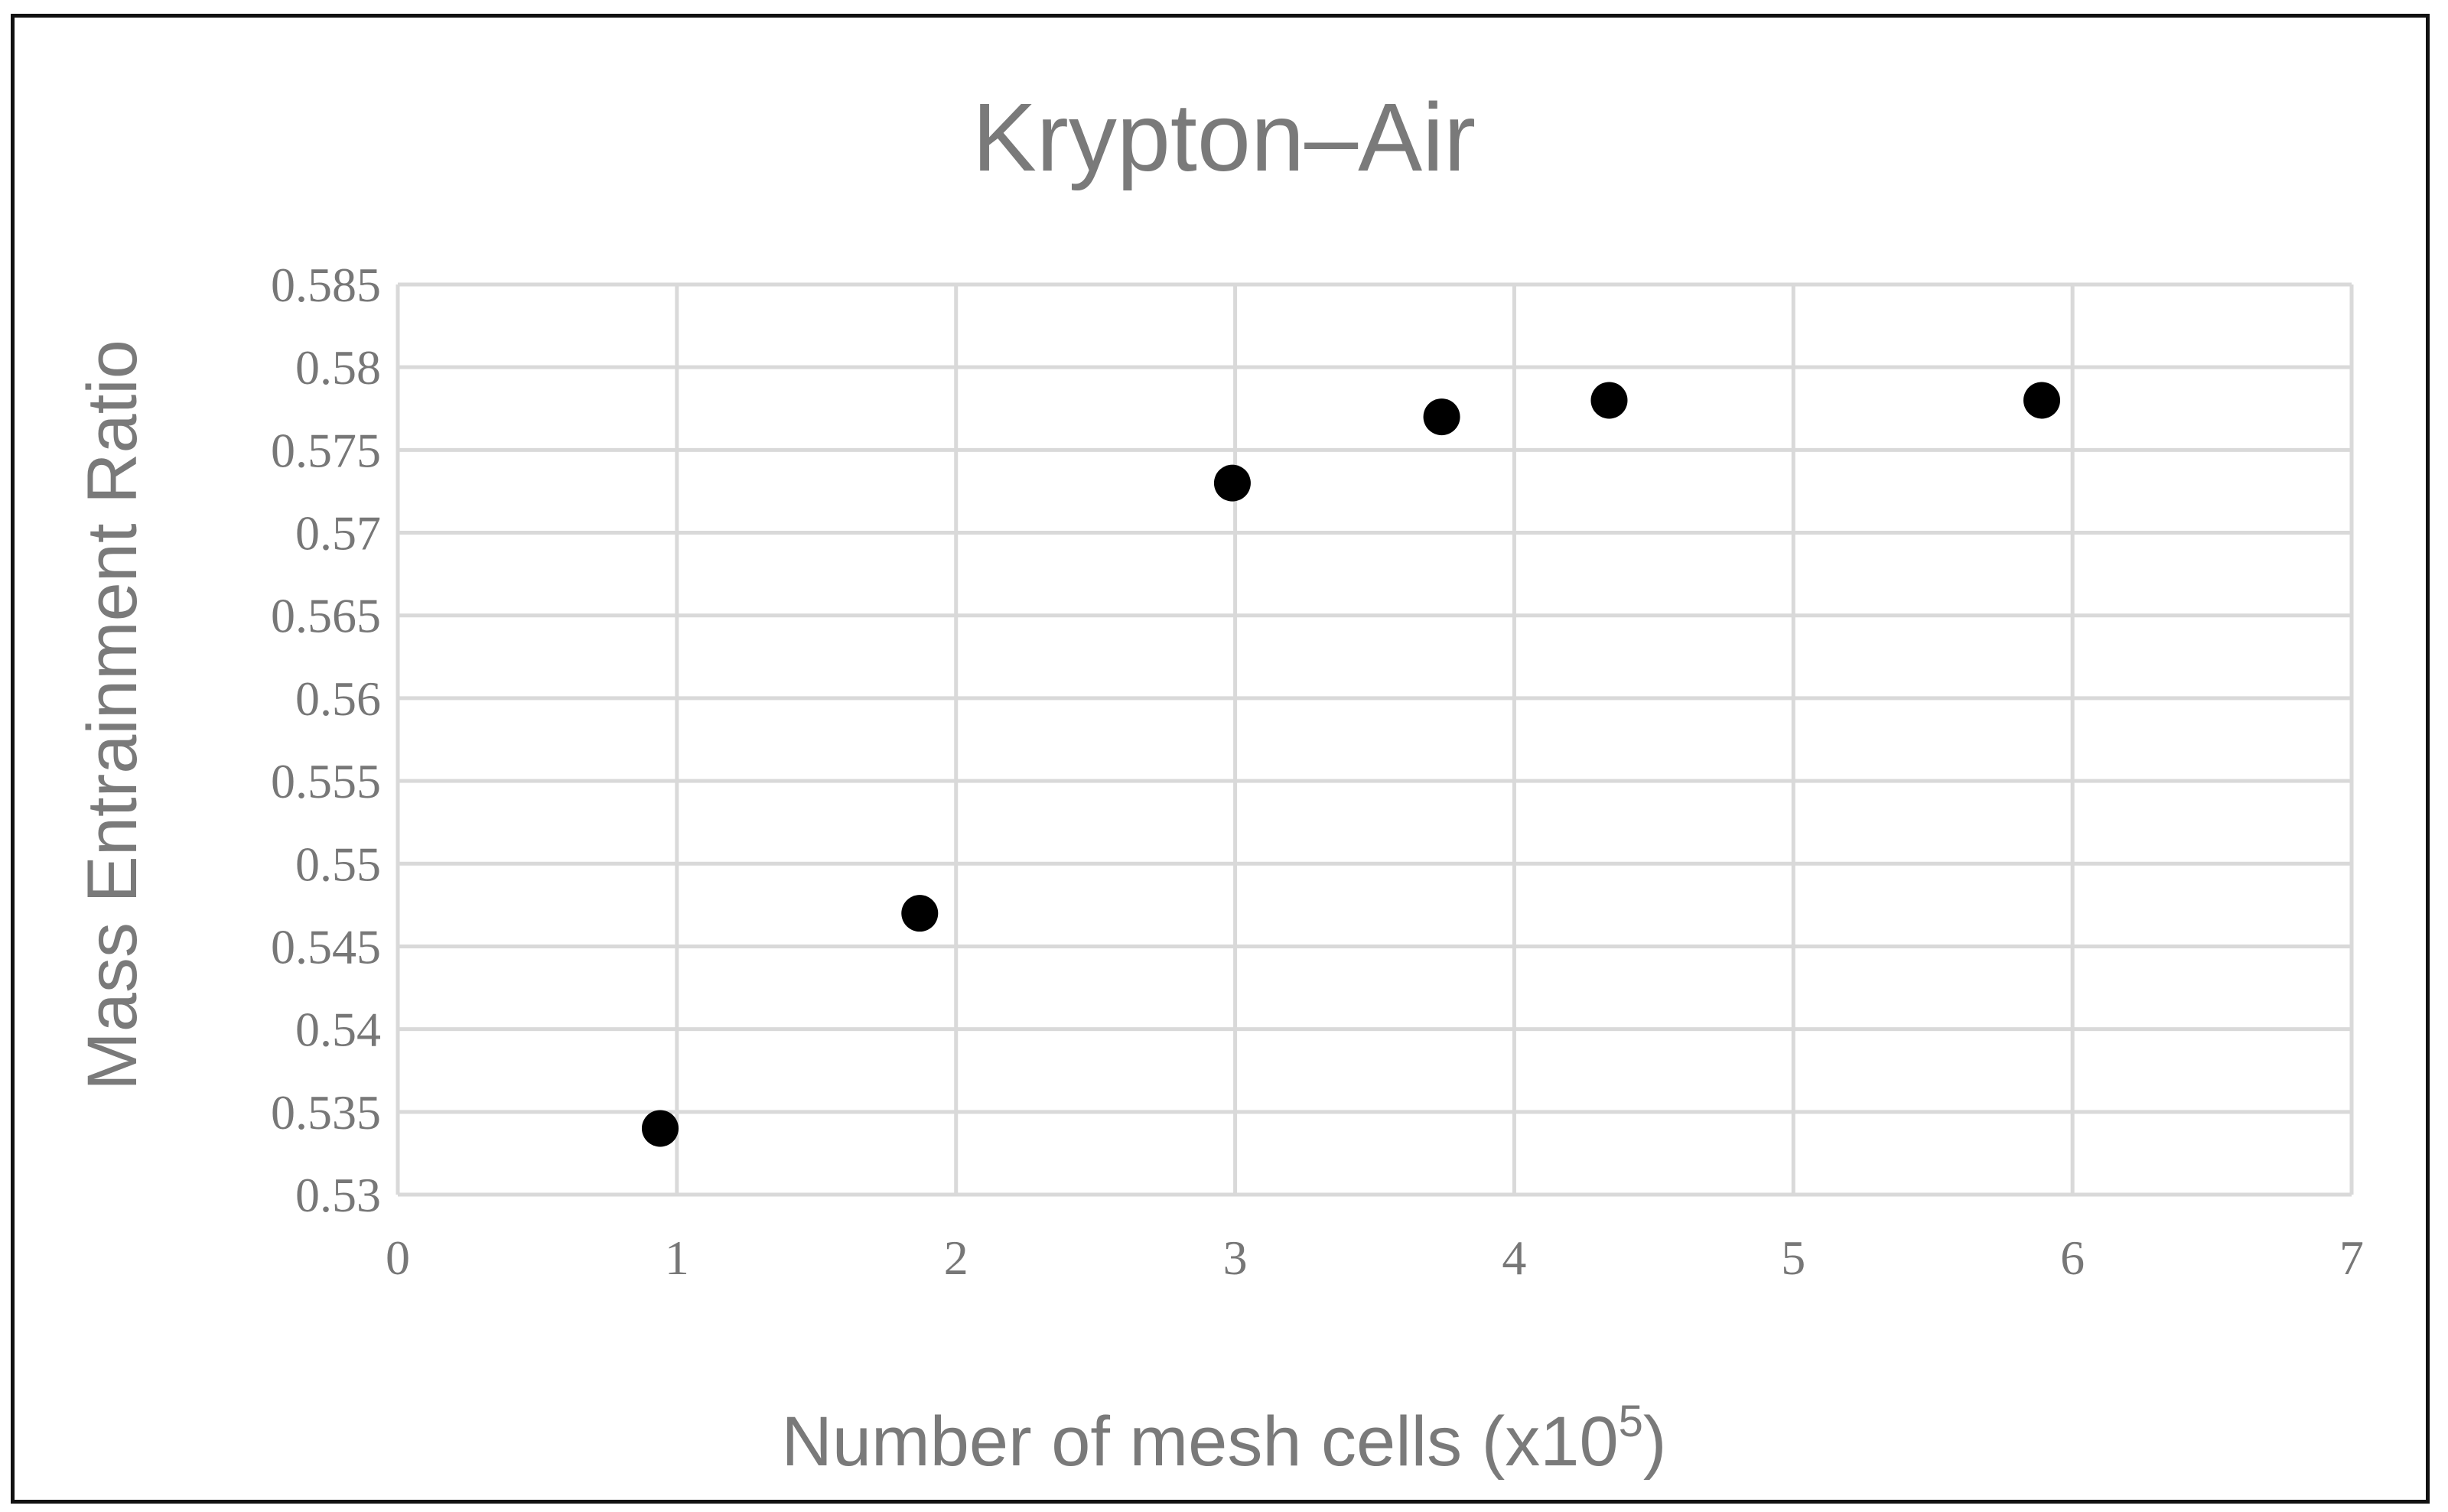 The image size is (2448, 1512). I want to click on x-axis-title: Number of mesh cells (x105), so click(1223, 1439).